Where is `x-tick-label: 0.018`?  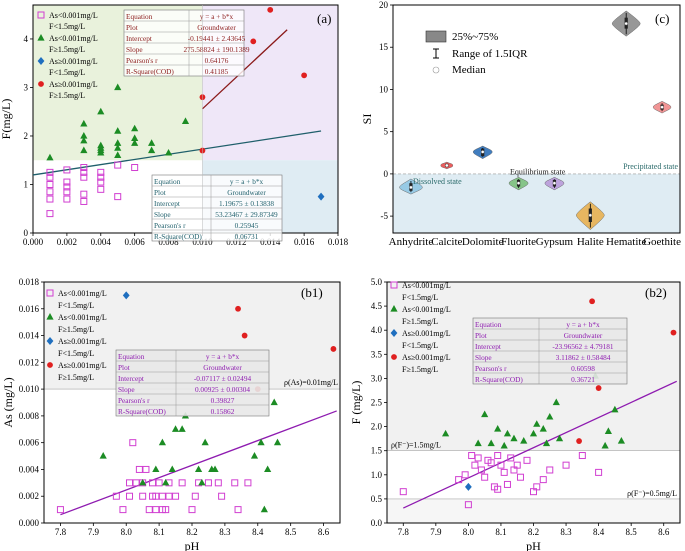
x-tick-label: 0.018 is located at coordinates (338, 242).